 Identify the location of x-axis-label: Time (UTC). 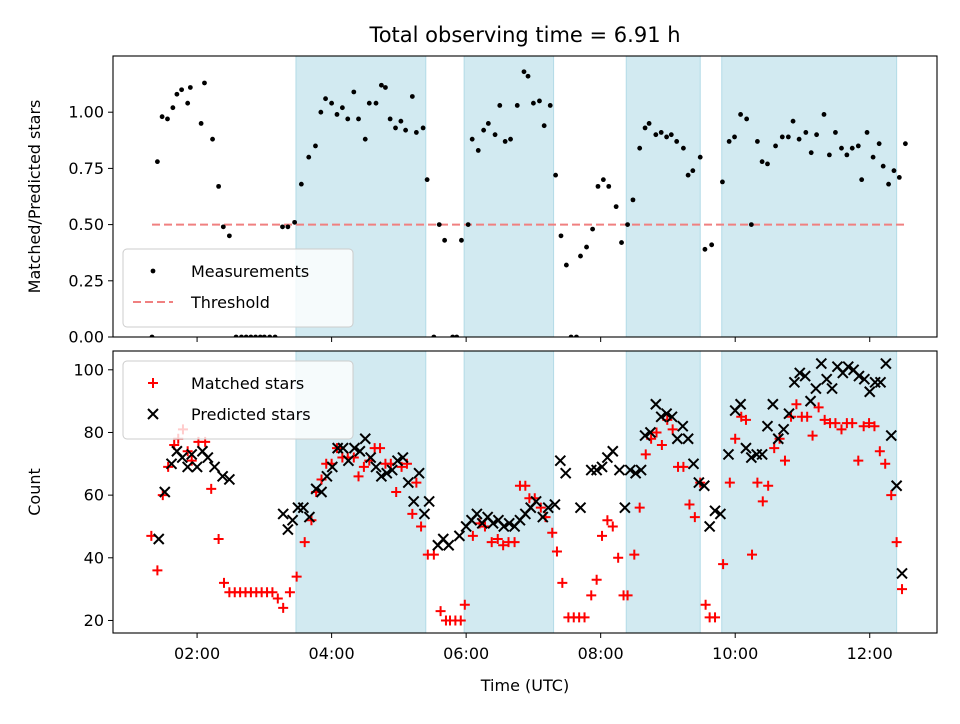
(524, 685).